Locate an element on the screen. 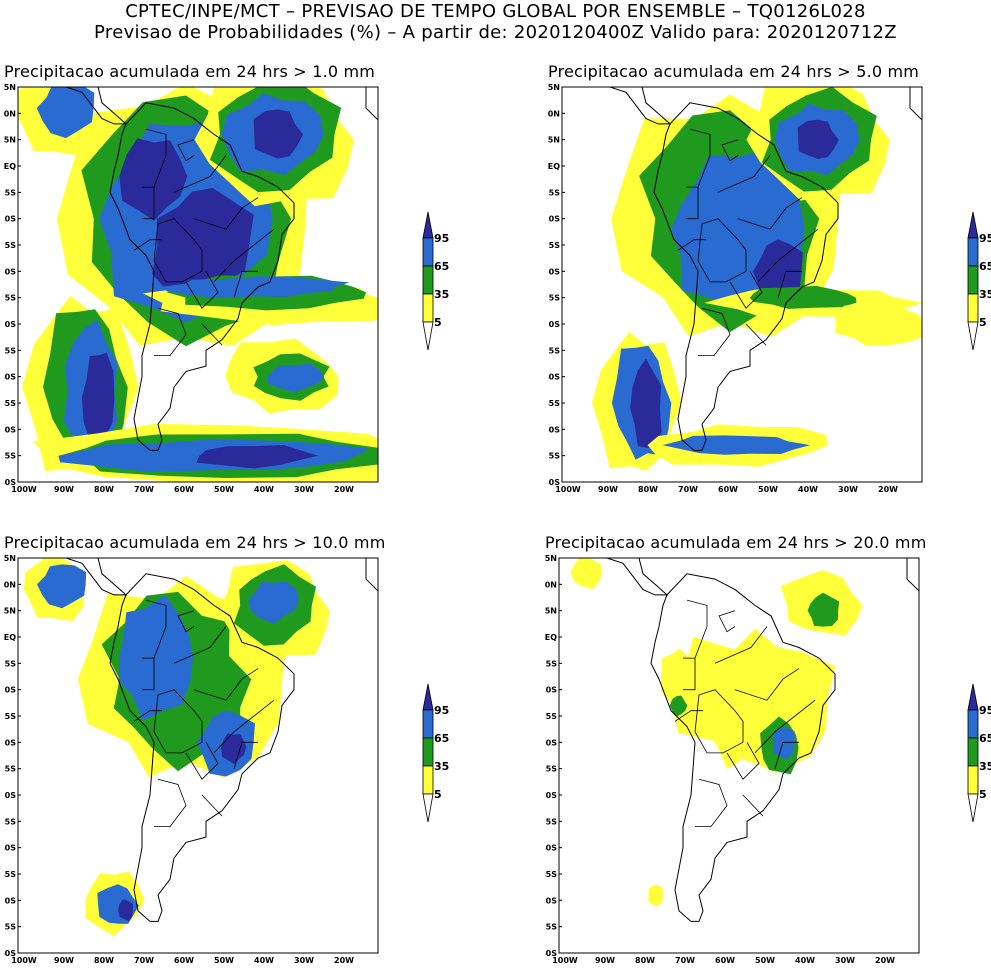 This screenshot has height=973, width=991. longitude-label: 80W is located at coordinates (648, 489).